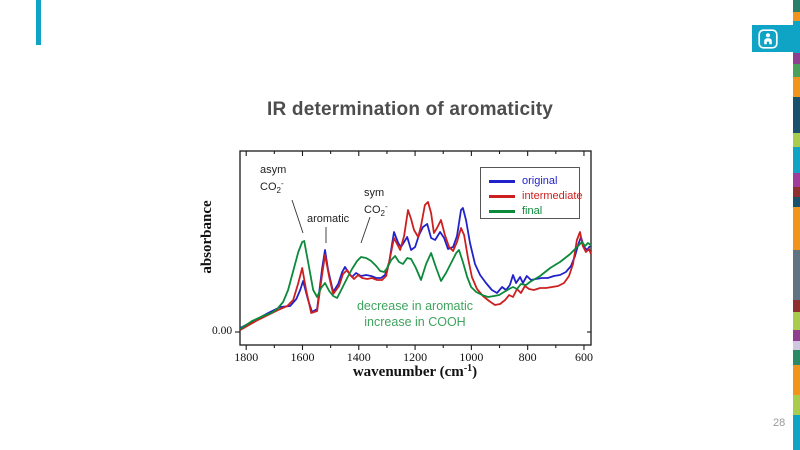  I want to click on chart-note-line1: decrease in aromatic, so click(415, 306).